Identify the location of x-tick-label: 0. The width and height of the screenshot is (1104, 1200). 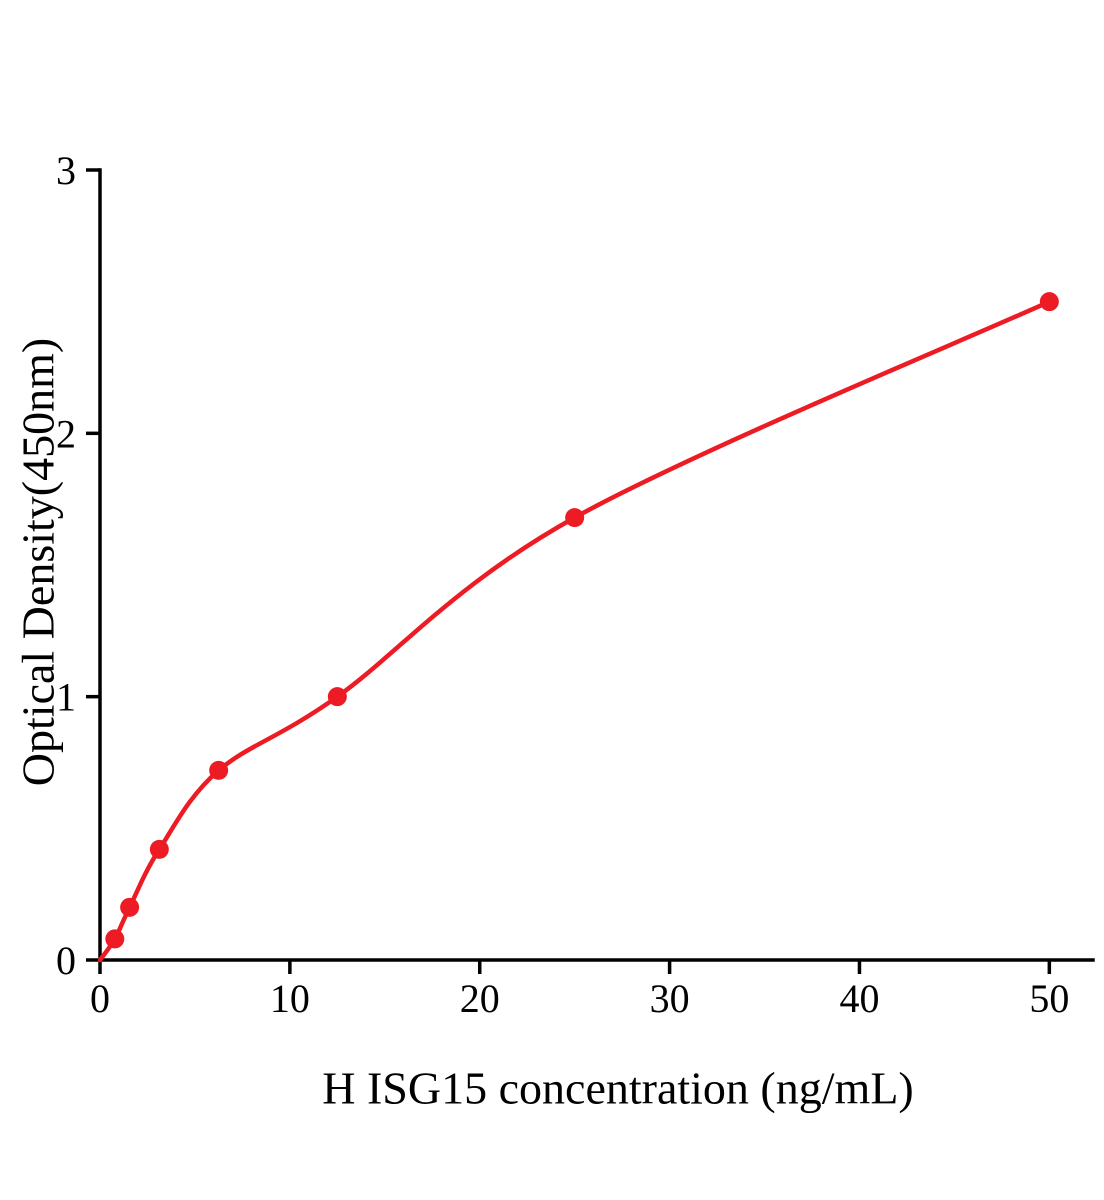
(100, 998).